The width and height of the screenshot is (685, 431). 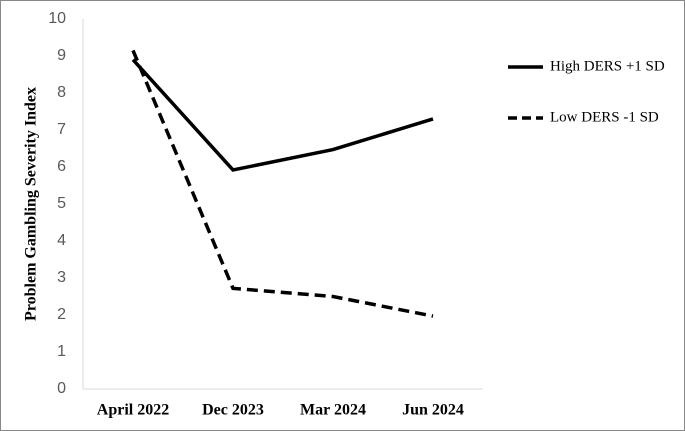 I want to click on line-series, so click(x=282, y=115).